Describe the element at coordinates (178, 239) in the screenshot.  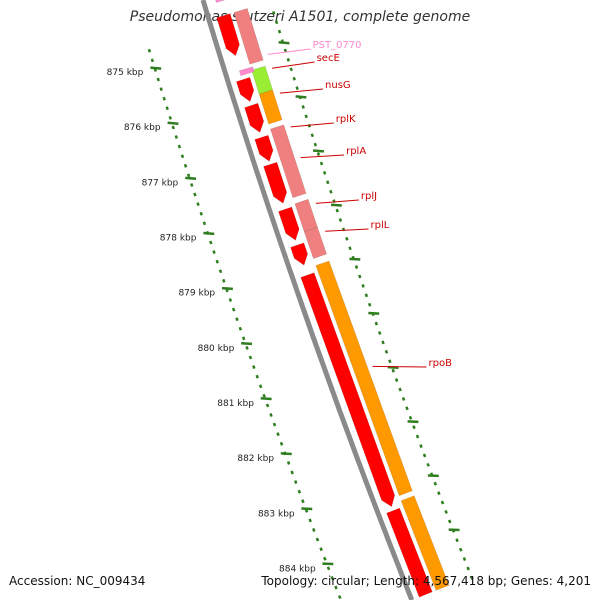
I see `ruler-label: 878 kbp` at that location.